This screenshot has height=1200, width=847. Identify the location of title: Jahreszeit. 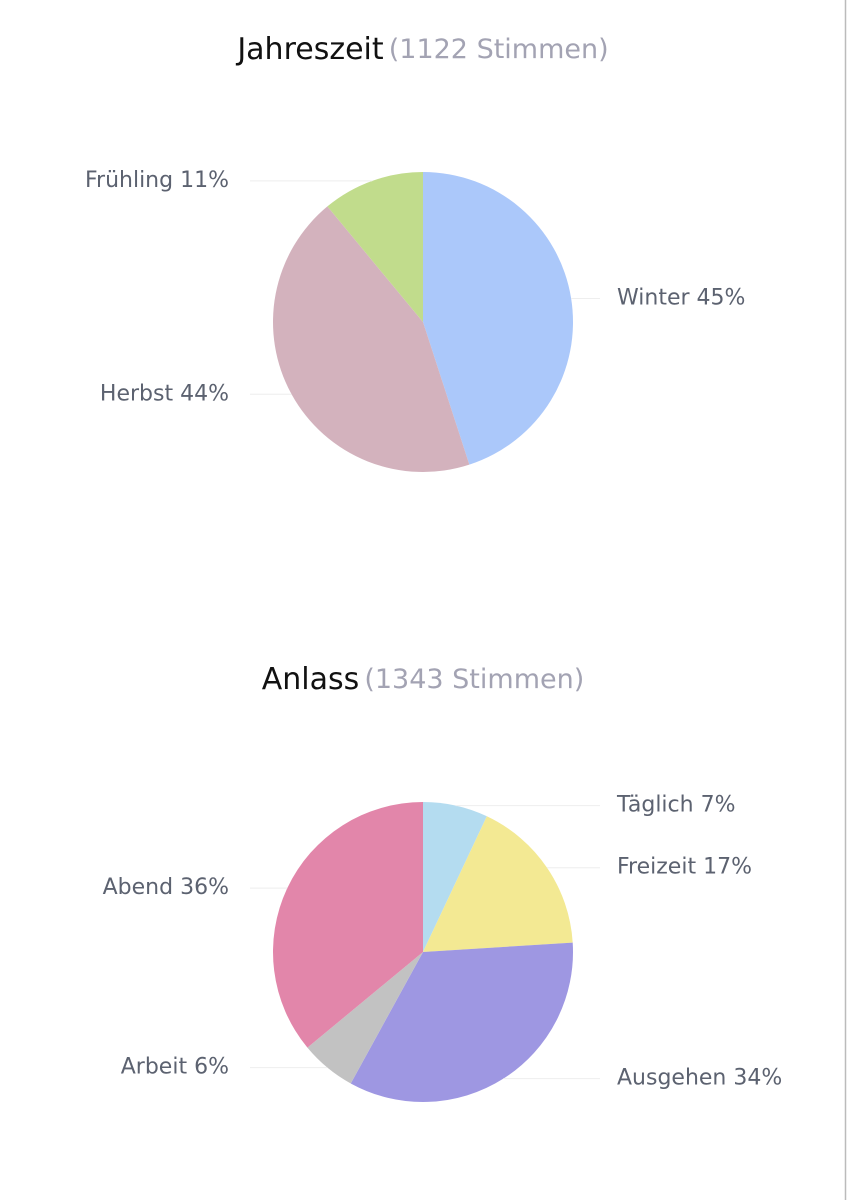
(309, 49).